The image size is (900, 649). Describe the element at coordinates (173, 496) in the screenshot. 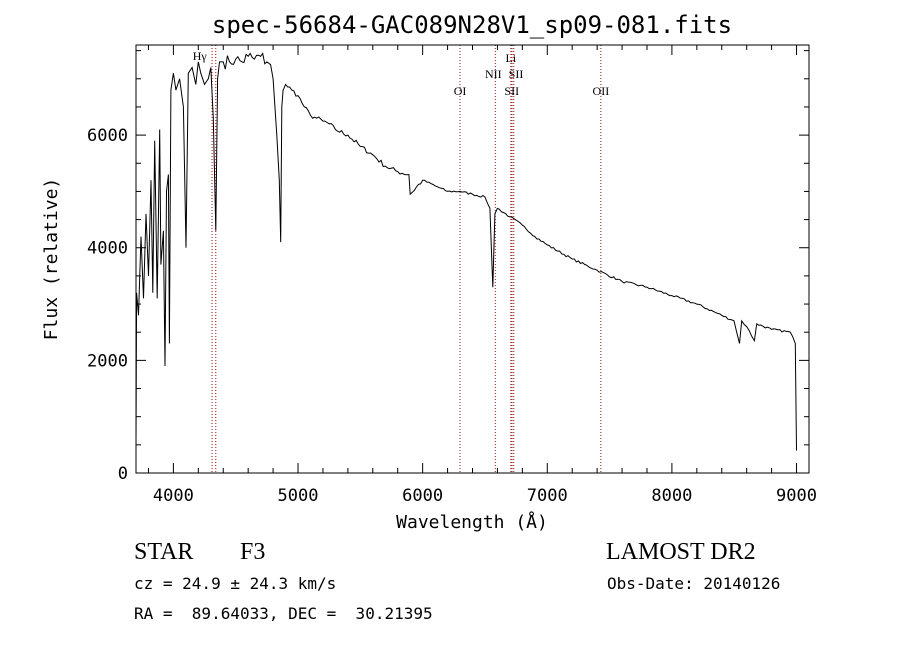

I see `x-tick-label: 4000` at that location.